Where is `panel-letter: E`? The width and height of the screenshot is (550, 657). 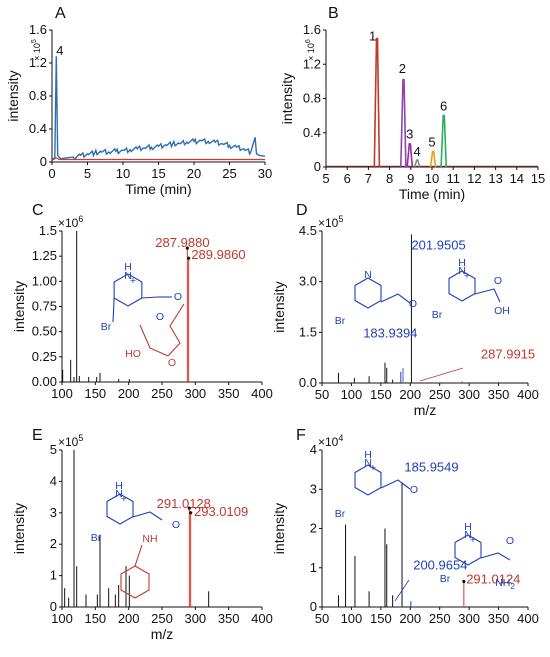 panel-letter: E is located at coordinates (37, 435).